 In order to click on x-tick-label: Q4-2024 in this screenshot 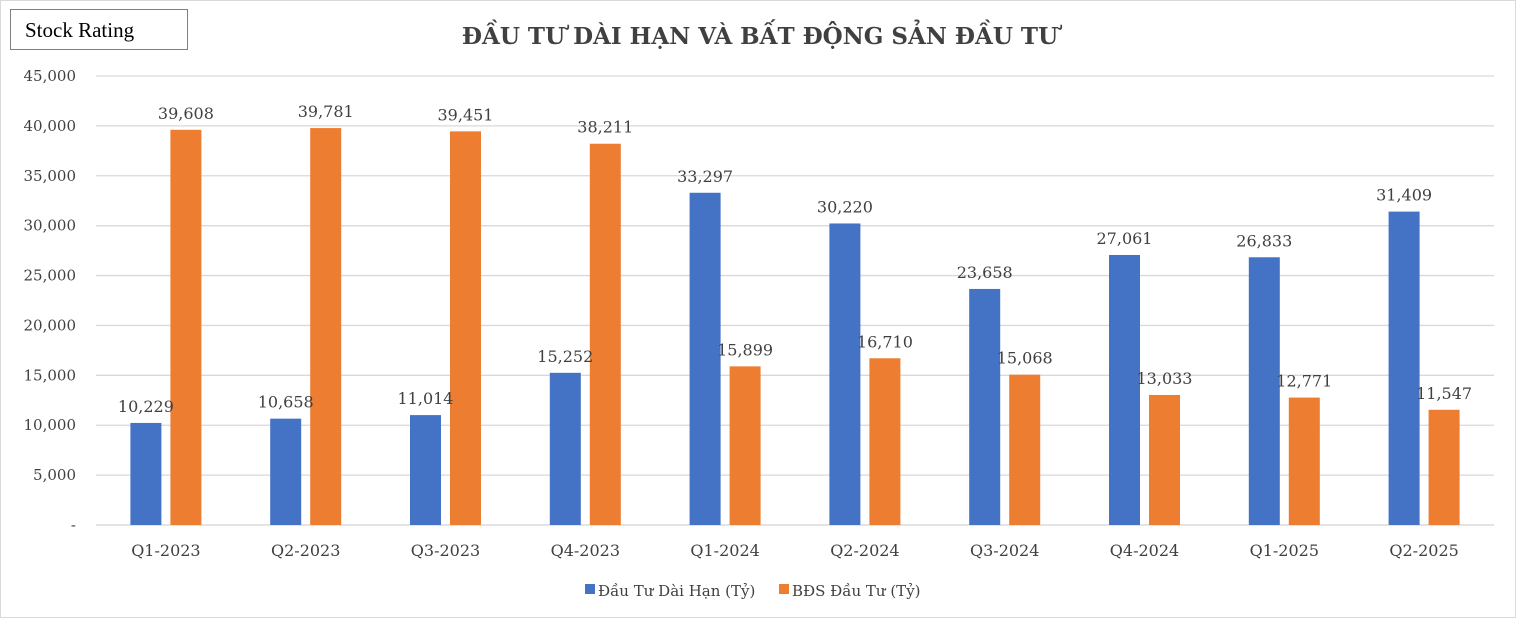, I will do `click(1144, 550)`.